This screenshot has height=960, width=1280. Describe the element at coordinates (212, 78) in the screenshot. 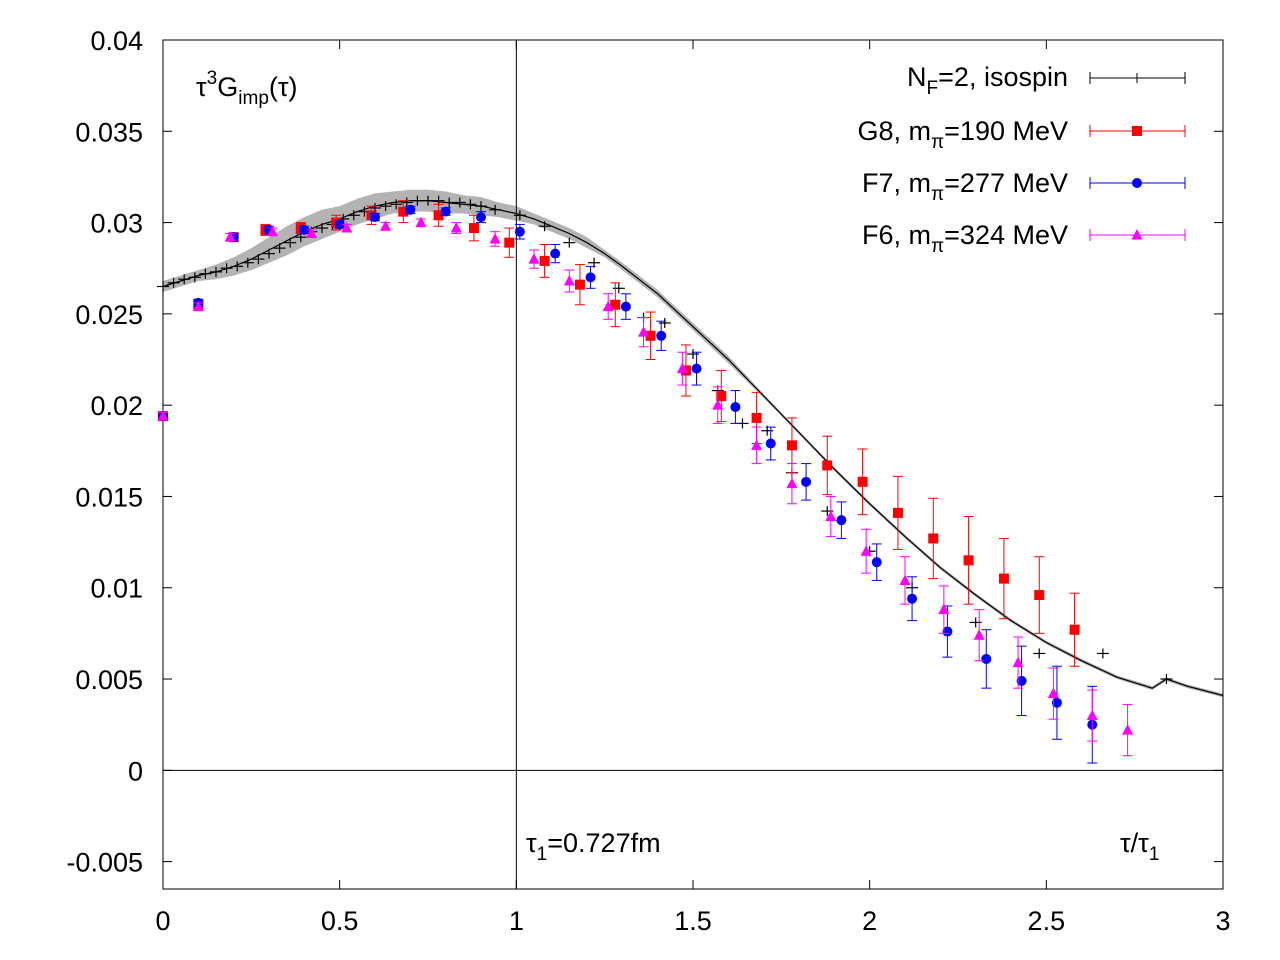

I see `y-axis-label-sup: 3` at that location.